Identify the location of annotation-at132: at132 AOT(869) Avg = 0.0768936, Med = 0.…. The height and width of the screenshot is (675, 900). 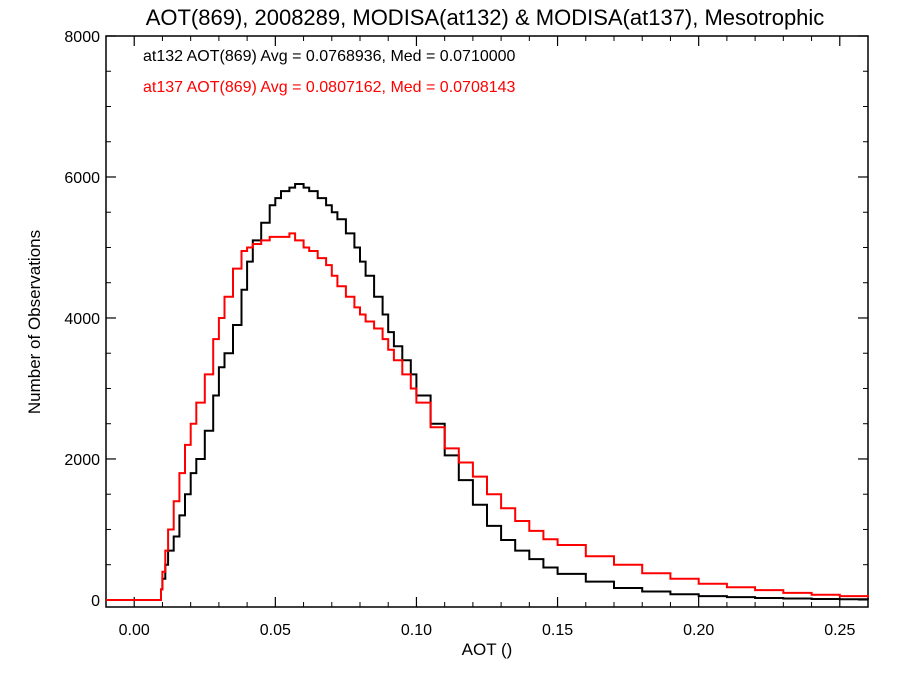
(329, 56).